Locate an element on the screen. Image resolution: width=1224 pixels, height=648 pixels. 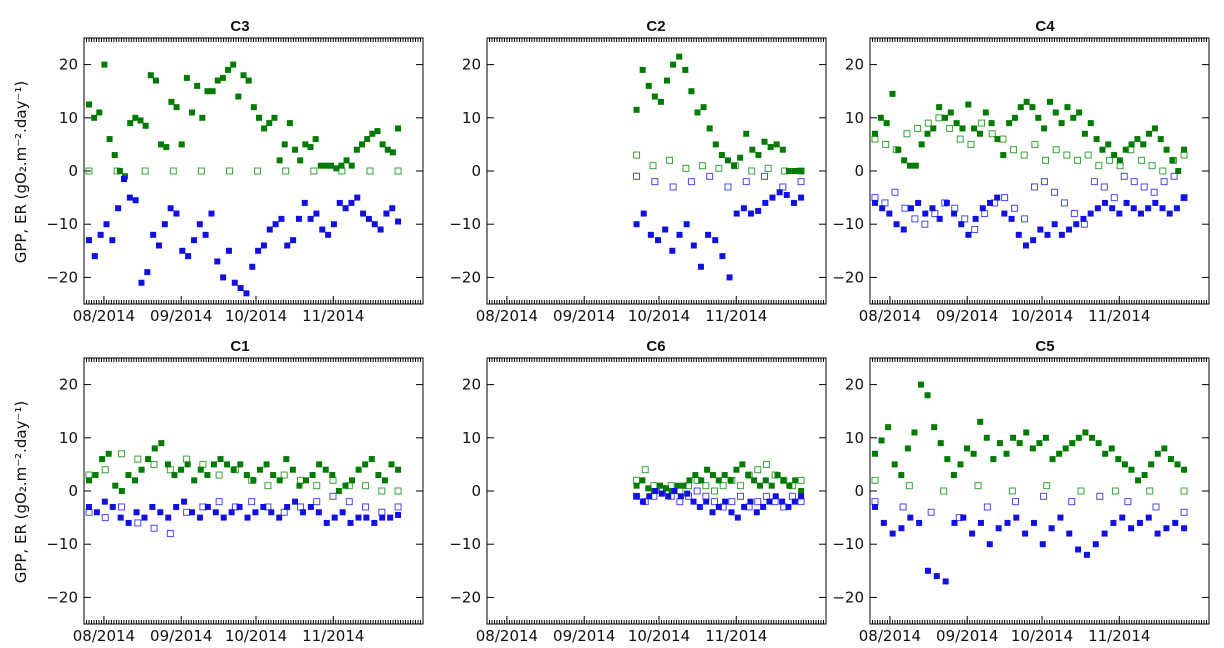
y-tick-label: −10 is located at coordinates (62, 224).